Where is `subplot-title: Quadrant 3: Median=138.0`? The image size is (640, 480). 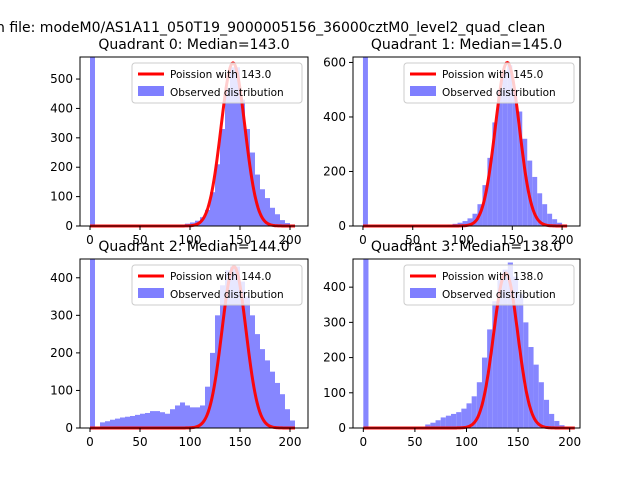 subplot-title: Quadrant 3: Median=138.0 is located at coordinates (466, 247).